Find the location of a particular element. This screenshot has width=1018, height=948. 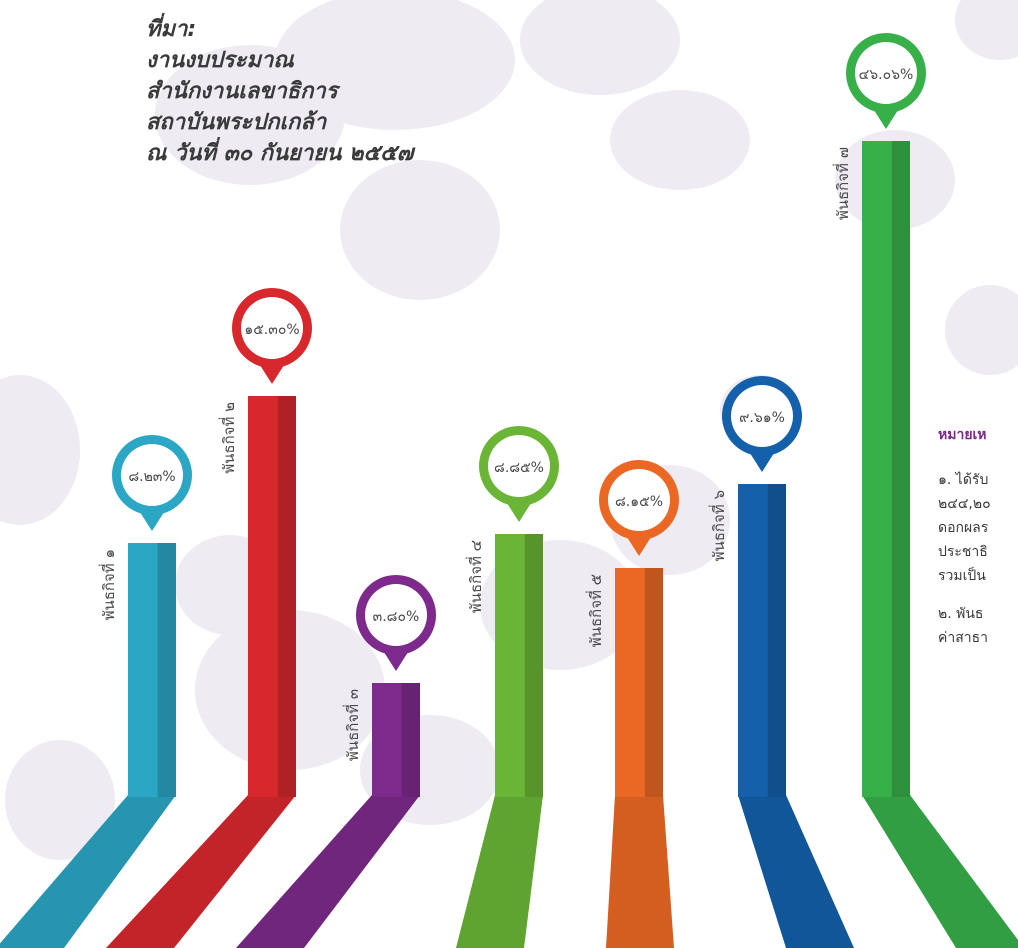

category-label: พันธกิจที่ ๔ is located at coordinates (475, 576).